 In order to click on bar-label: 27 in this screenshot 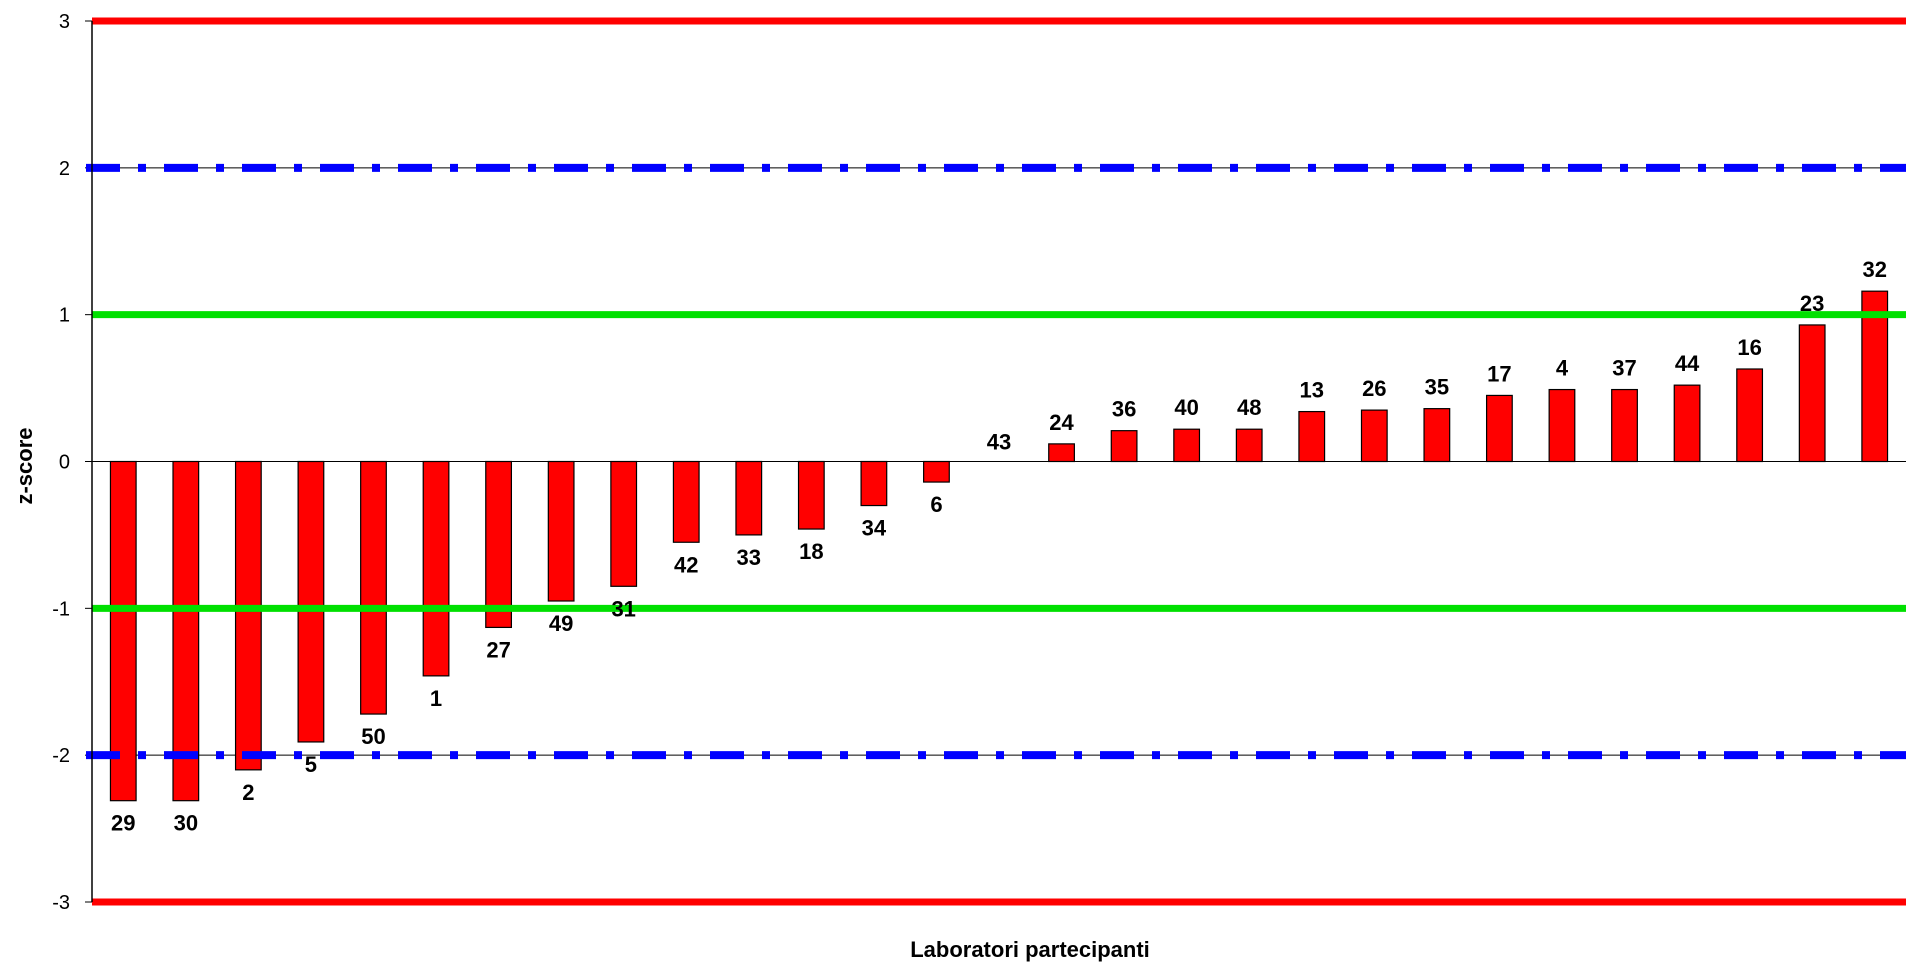, I will do `click(498, 649)`.